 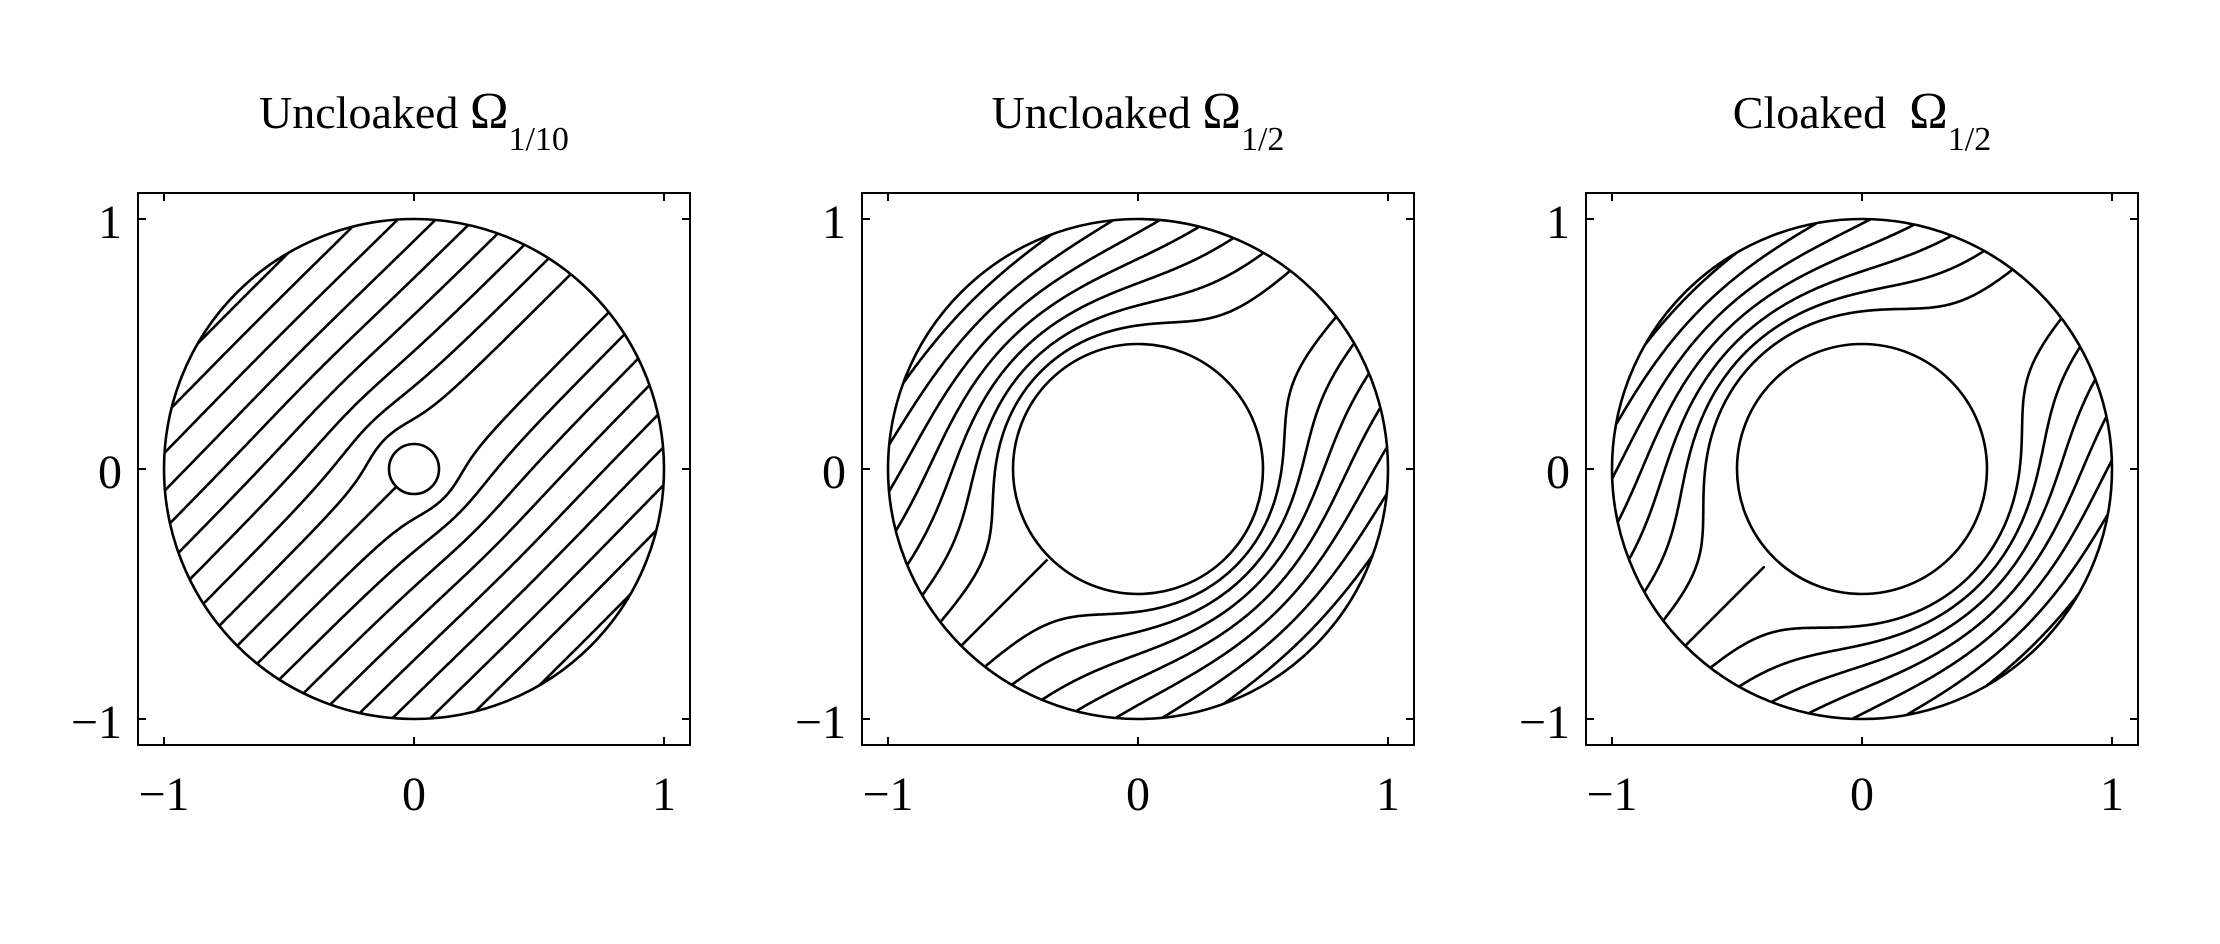 I want to click on panel-3-inner-obstacle, so click(x=1862, y=469).